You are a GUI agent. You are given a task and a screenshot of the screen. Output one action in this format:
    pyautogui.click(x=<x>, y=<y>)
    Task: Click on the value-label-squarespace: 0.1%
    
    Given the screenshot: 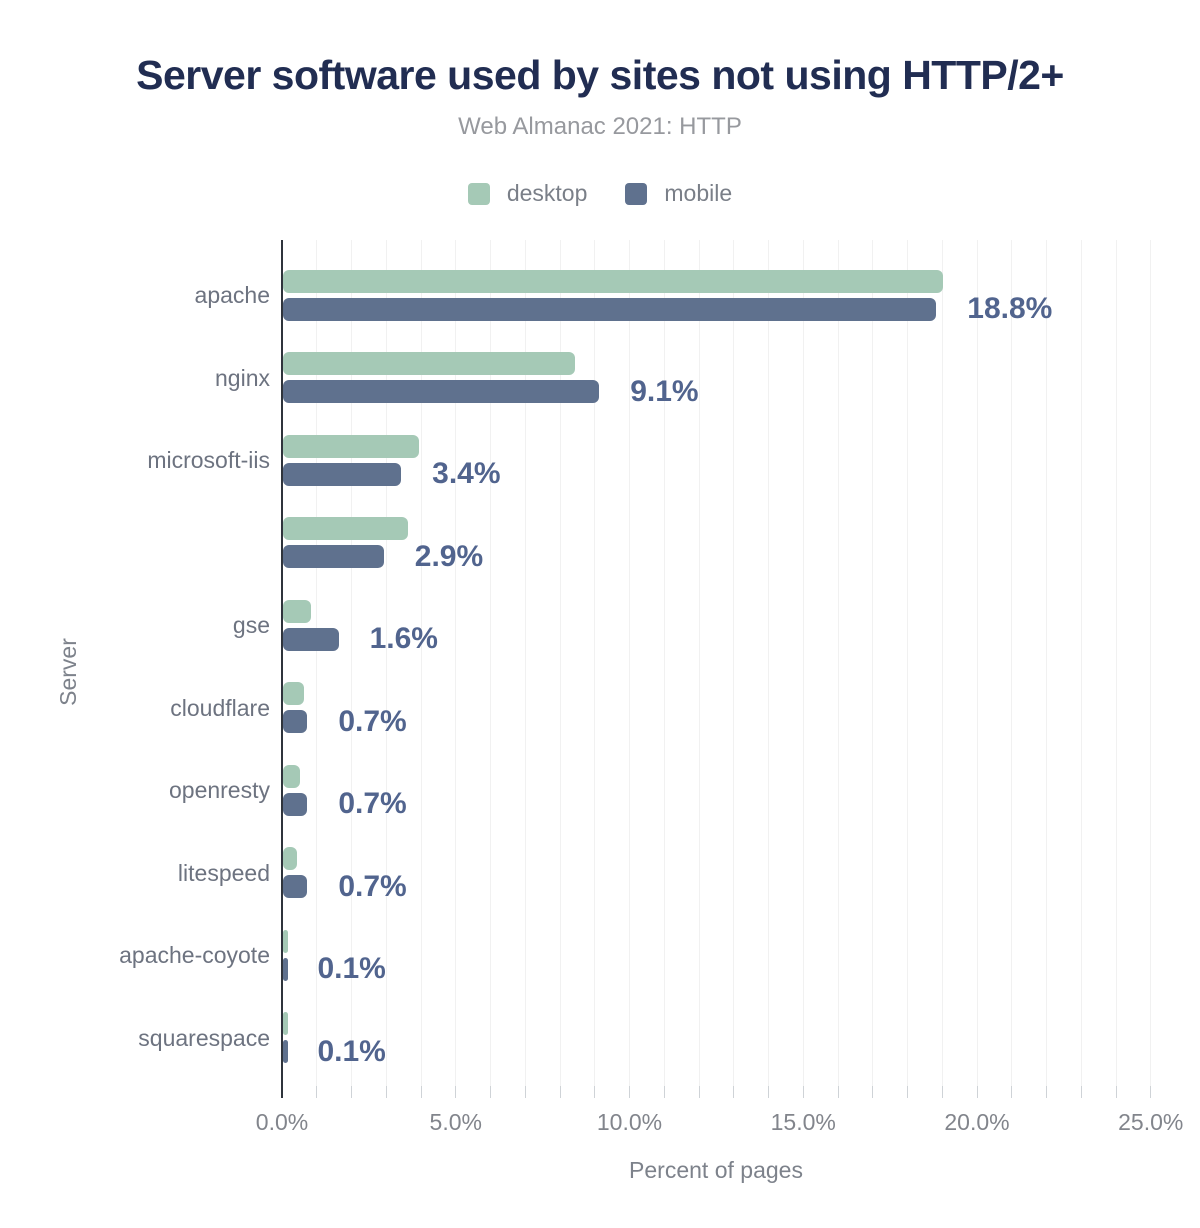 What is the action you would take?
    pyautogui.click(x=351, y=1051)
    